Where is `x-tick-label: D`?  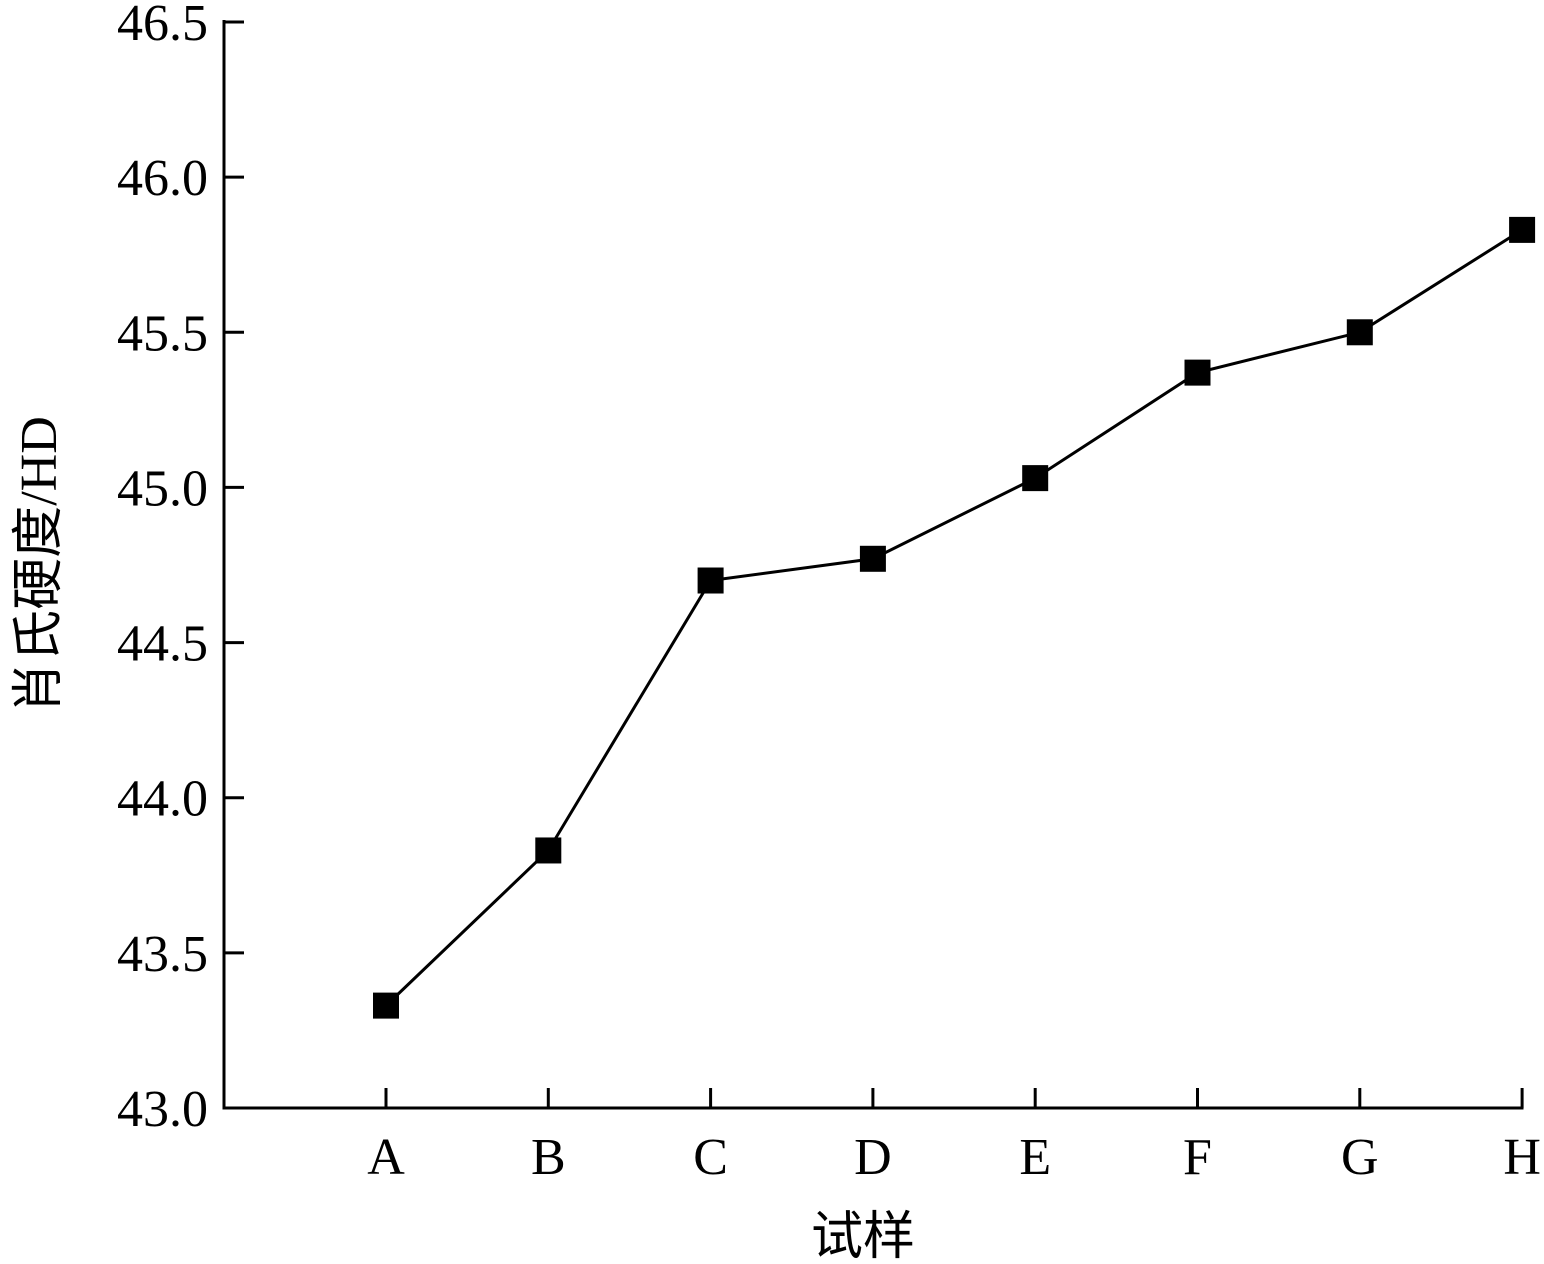
x-tick-label: D is located at coordinates (873, 1157).